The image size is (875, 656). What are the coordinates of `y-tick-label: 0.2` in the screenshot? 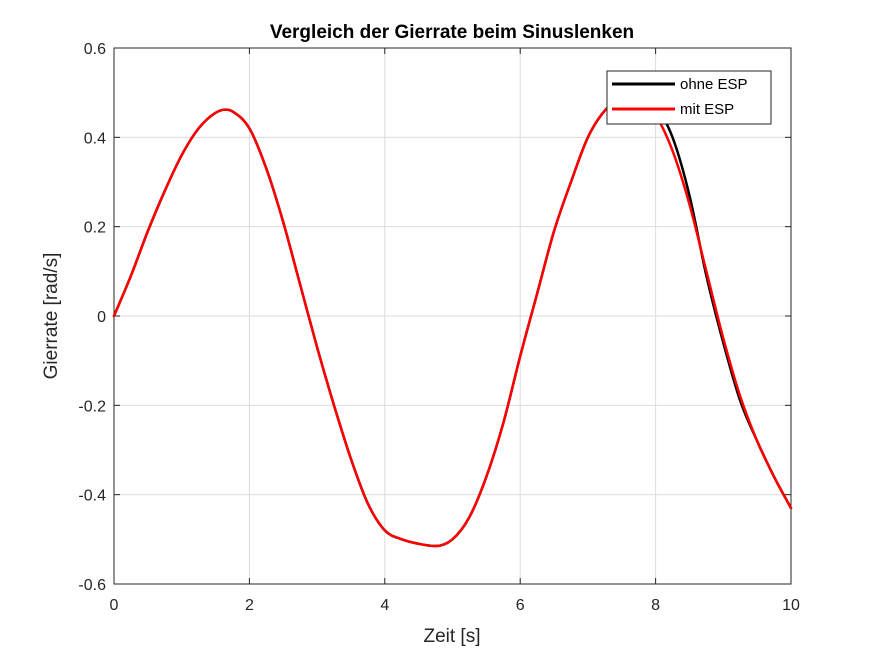 It's located at (95, 228).